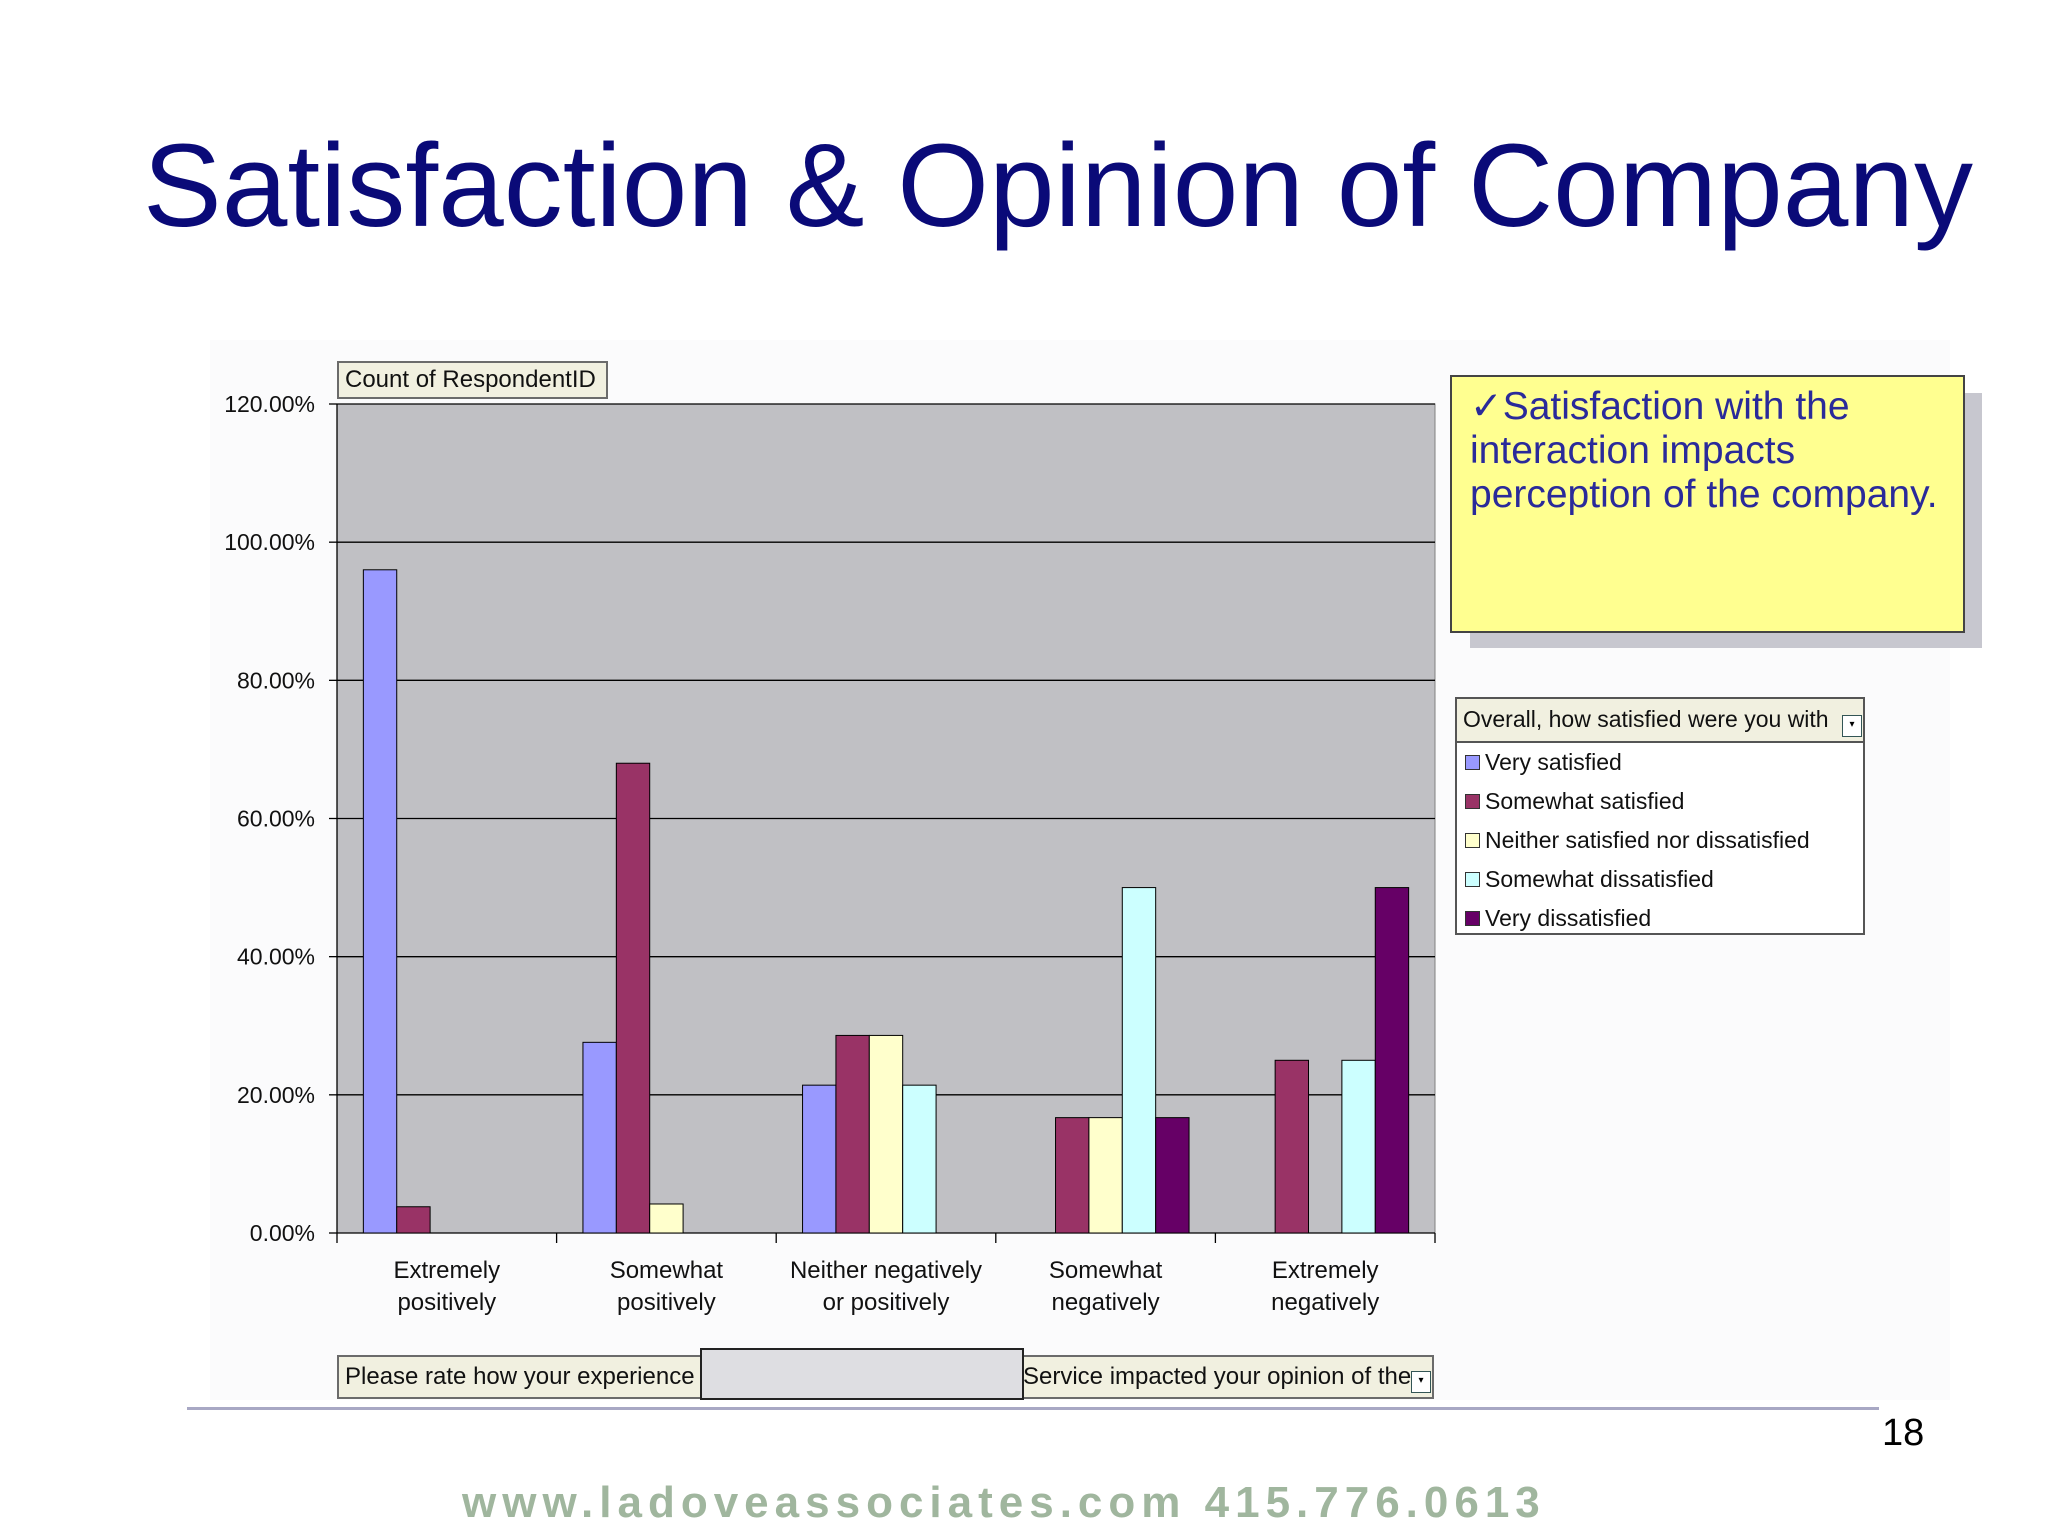 The width and height of the screenshot is (2048, 1536). I want to click on y-tick-label: 120.00%, so click(269, 404).